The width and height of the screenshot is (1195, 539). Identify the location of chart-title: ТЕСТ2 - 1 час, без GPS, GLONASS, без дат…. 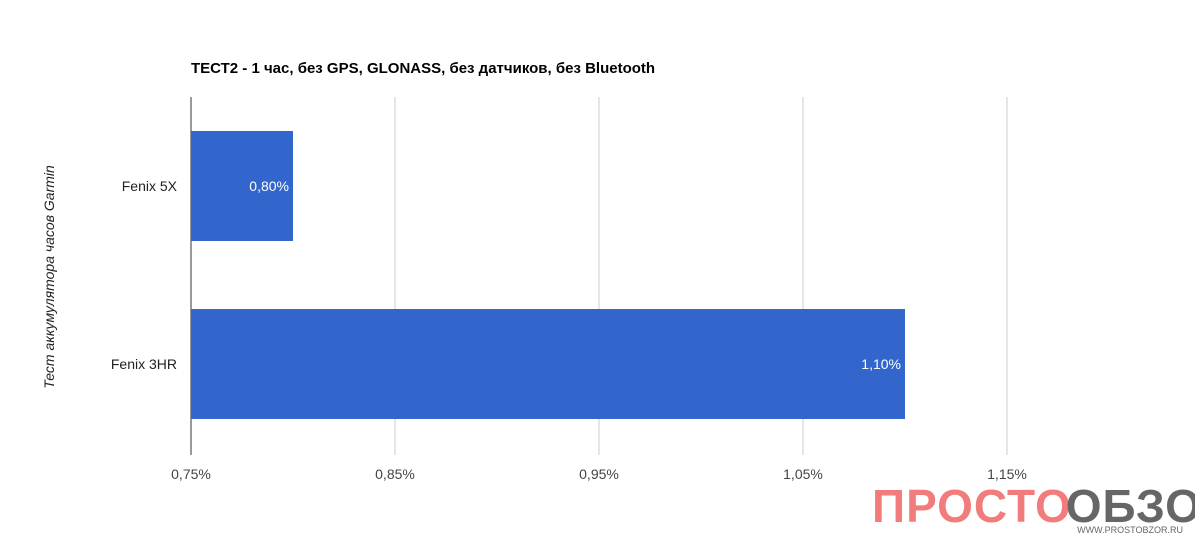
(423, 68).